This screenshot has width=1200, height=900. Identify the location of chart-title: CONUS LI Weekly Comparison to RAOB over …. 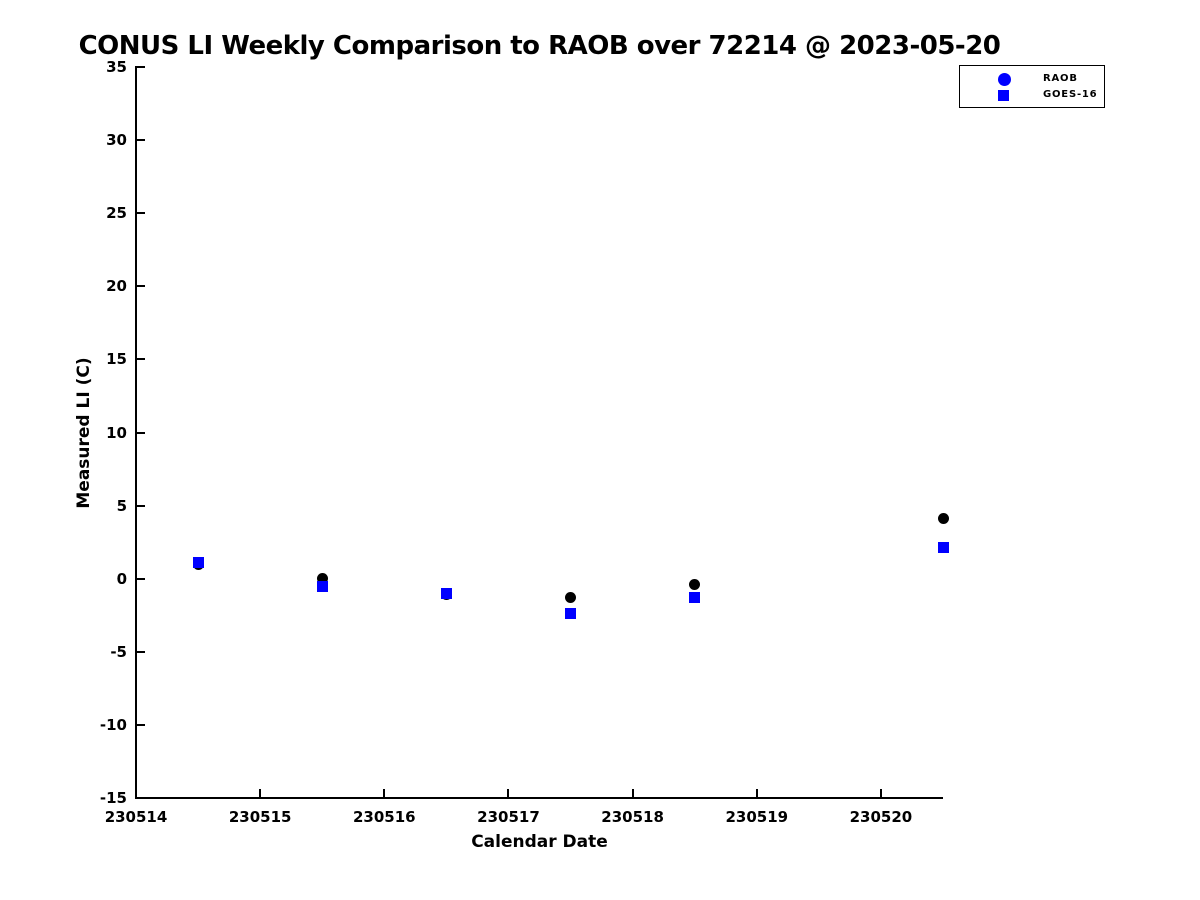
(539, 46).